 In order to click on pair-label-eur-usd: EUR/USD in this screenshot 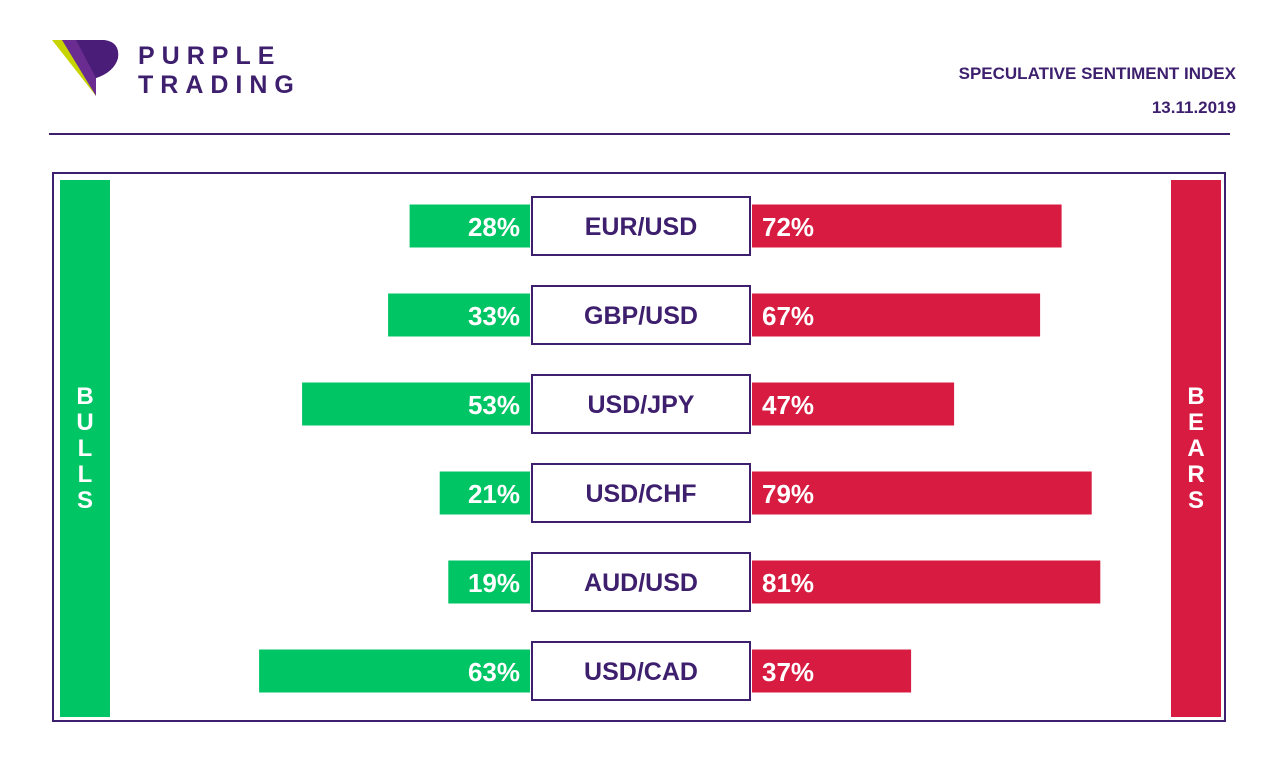, I will do `click(641, 227)`.